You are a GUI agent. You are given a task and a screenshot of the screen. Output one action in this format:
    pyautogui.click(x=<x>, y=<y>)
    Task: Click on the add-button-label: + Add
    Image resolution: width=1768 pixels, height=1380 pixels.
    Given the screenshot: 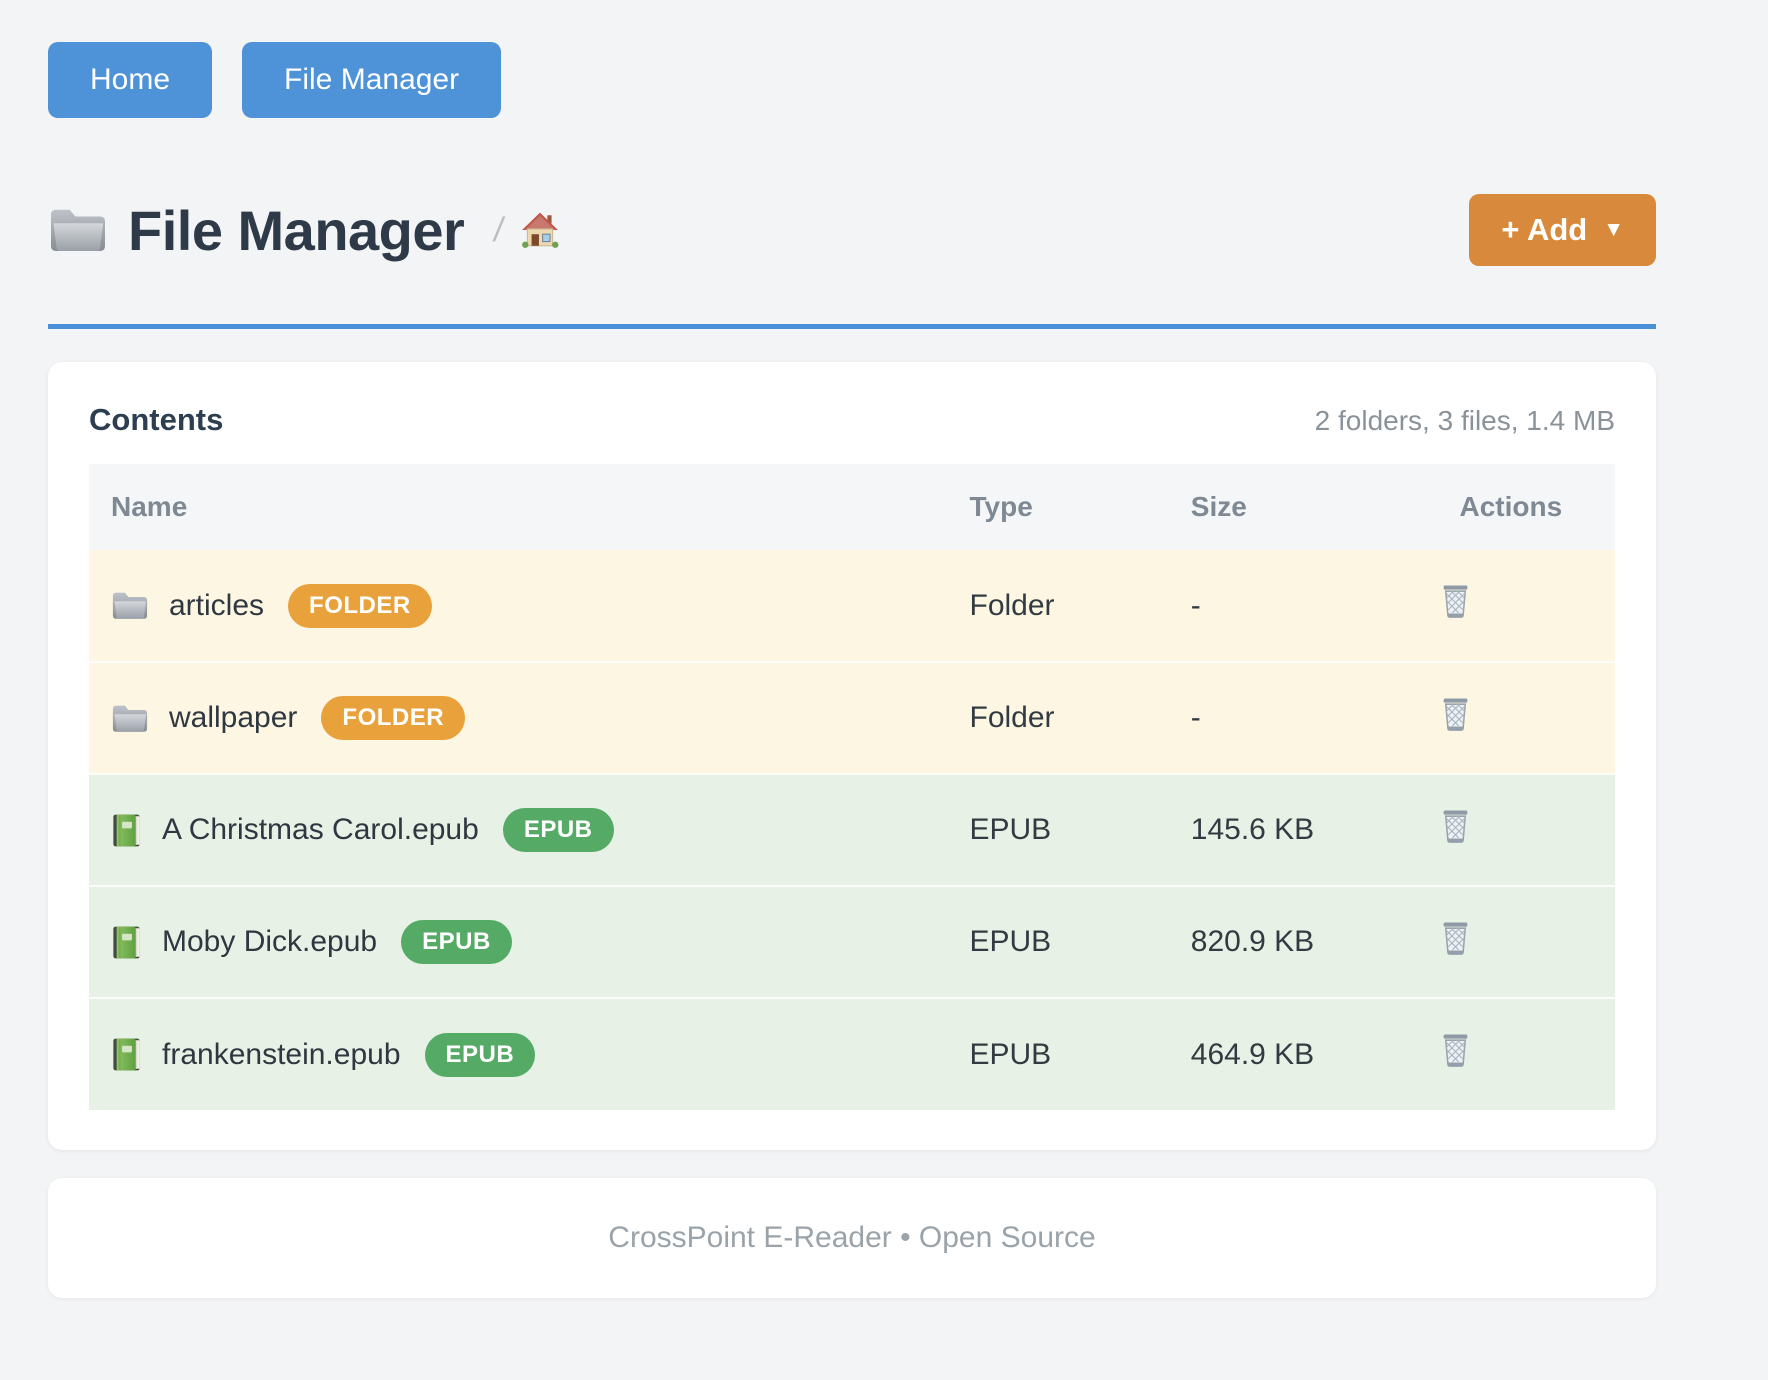 What is the action you would take?
    pyautogui.click(x=1544, y=229)
    